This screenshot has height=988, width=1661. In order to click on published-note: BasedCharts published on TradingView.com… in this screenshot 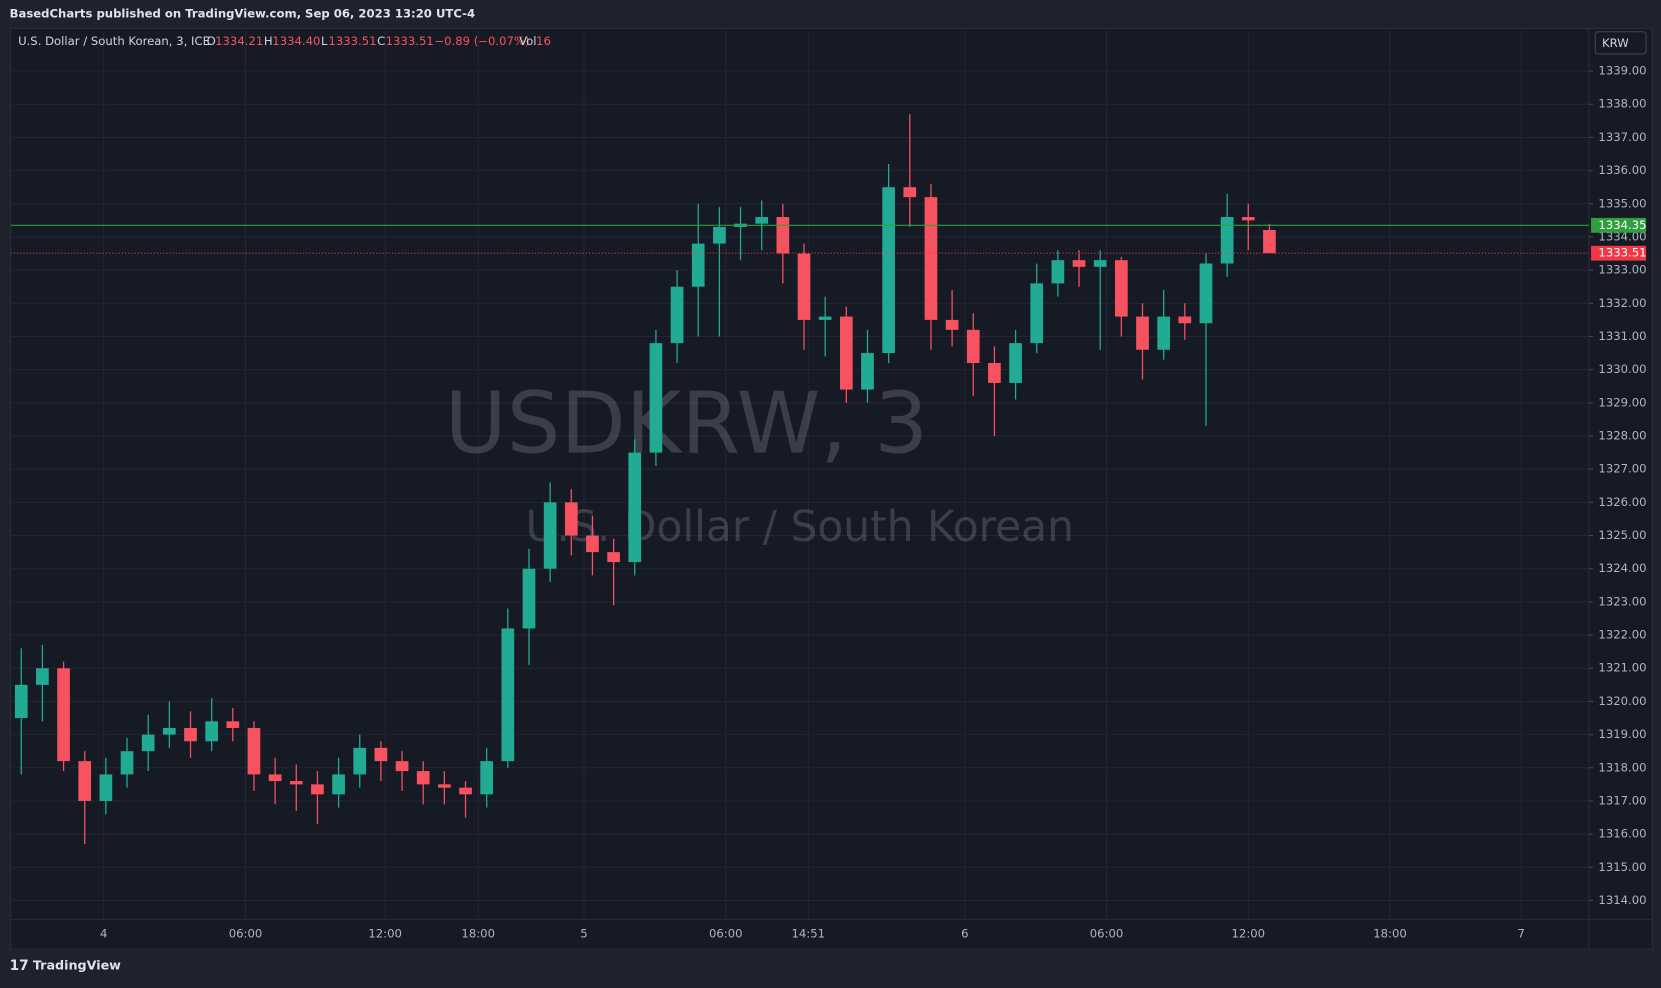, I will do `click(242, 13)`.